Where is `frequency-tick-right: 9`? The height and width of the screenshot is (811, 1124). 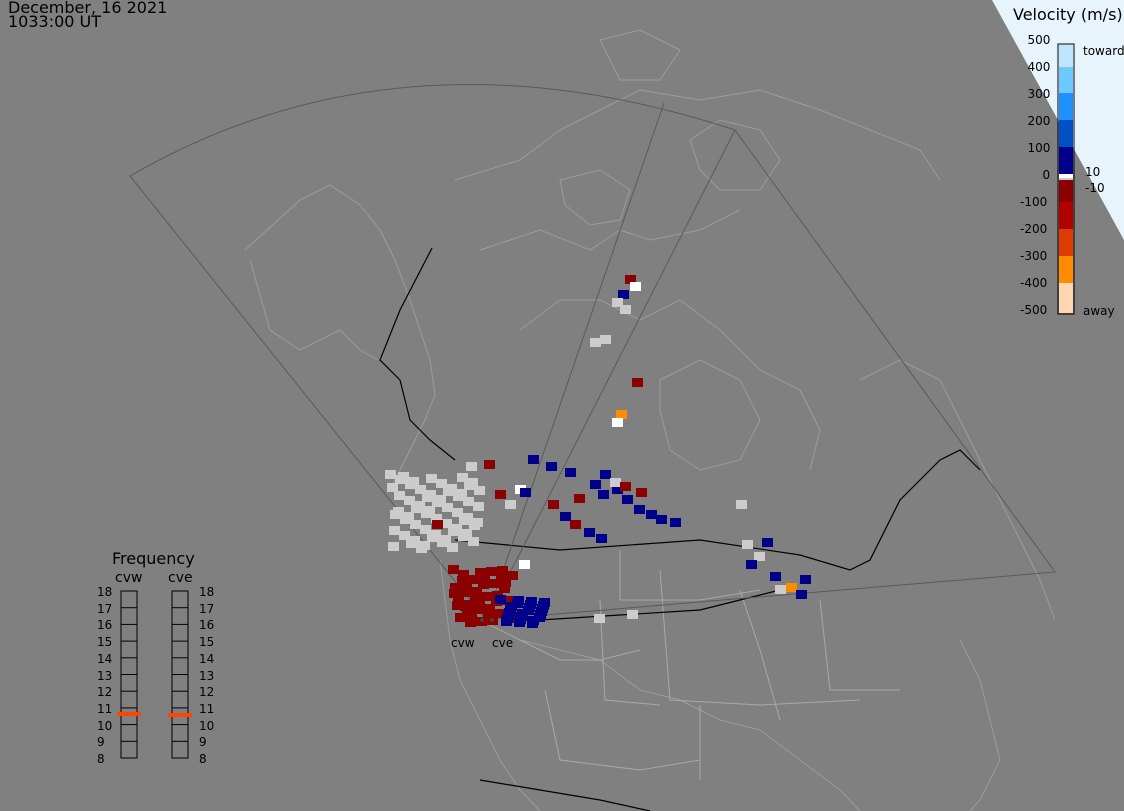 frequency-tick-right: 9 is located at coordinates (203, 742).